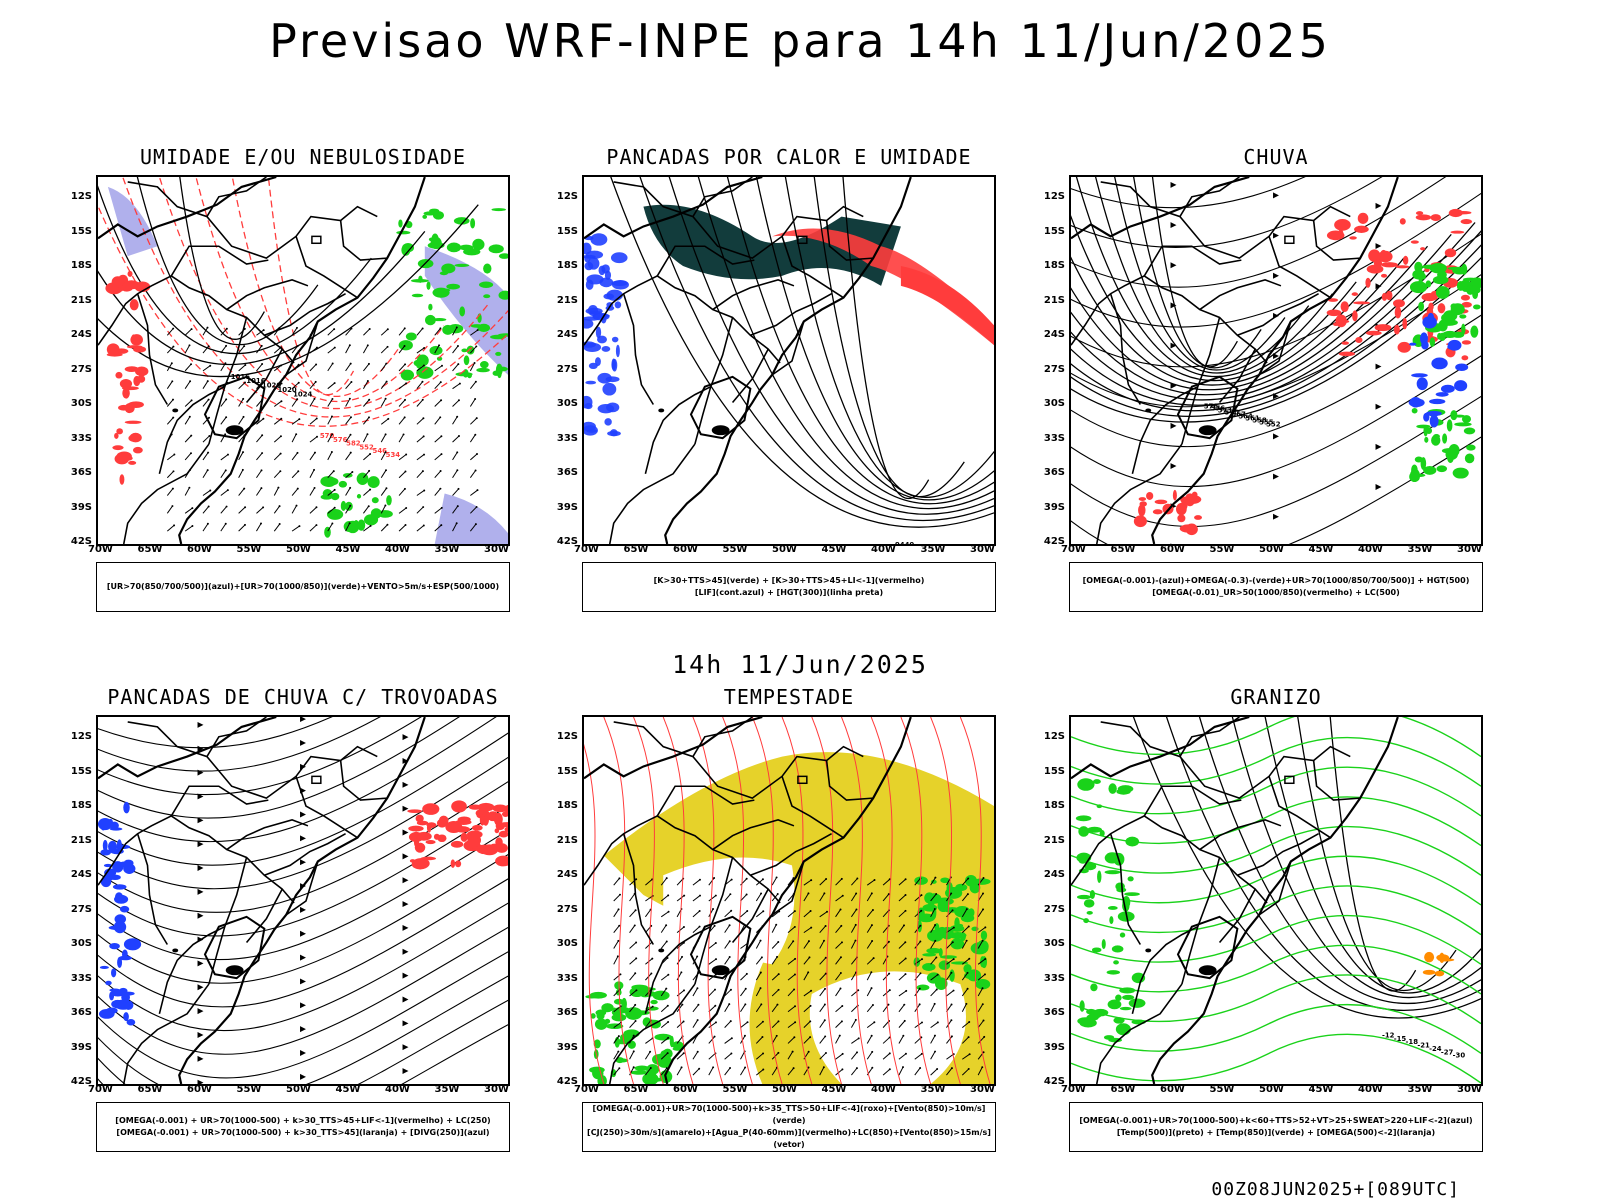 The width and height of the screenshot is (1600, 1200). Describe the element at coordinates (1252, 418) in the screenshot. I see `contour-label: 561` at that location.